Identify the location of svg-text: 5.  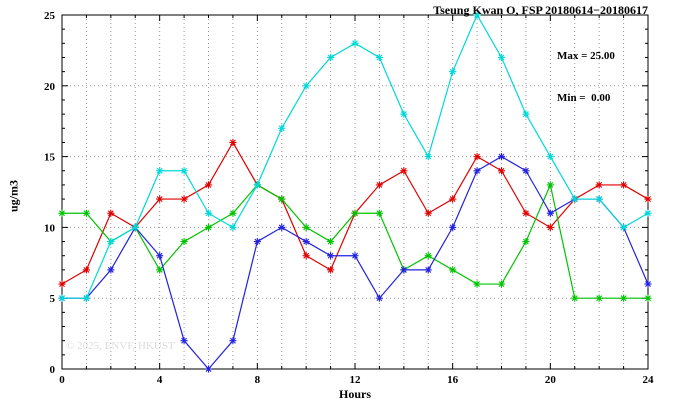
(53, 299).